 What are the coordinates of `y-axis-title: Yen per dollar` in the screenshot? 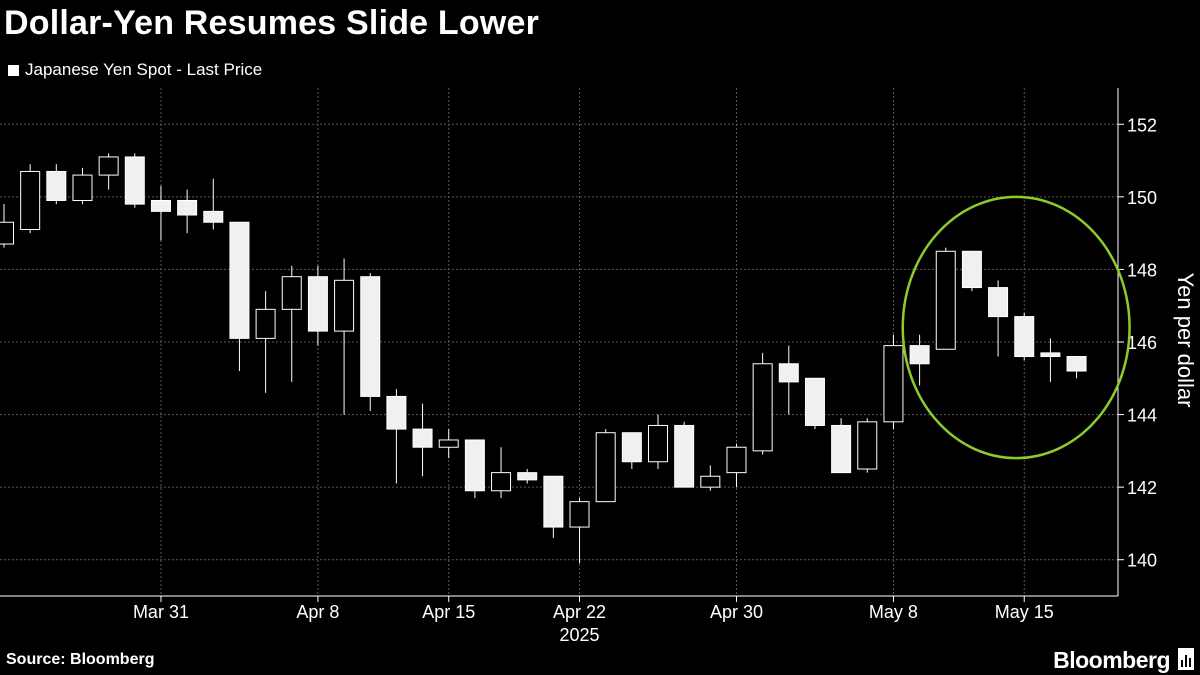 It's located at (1185, 340).